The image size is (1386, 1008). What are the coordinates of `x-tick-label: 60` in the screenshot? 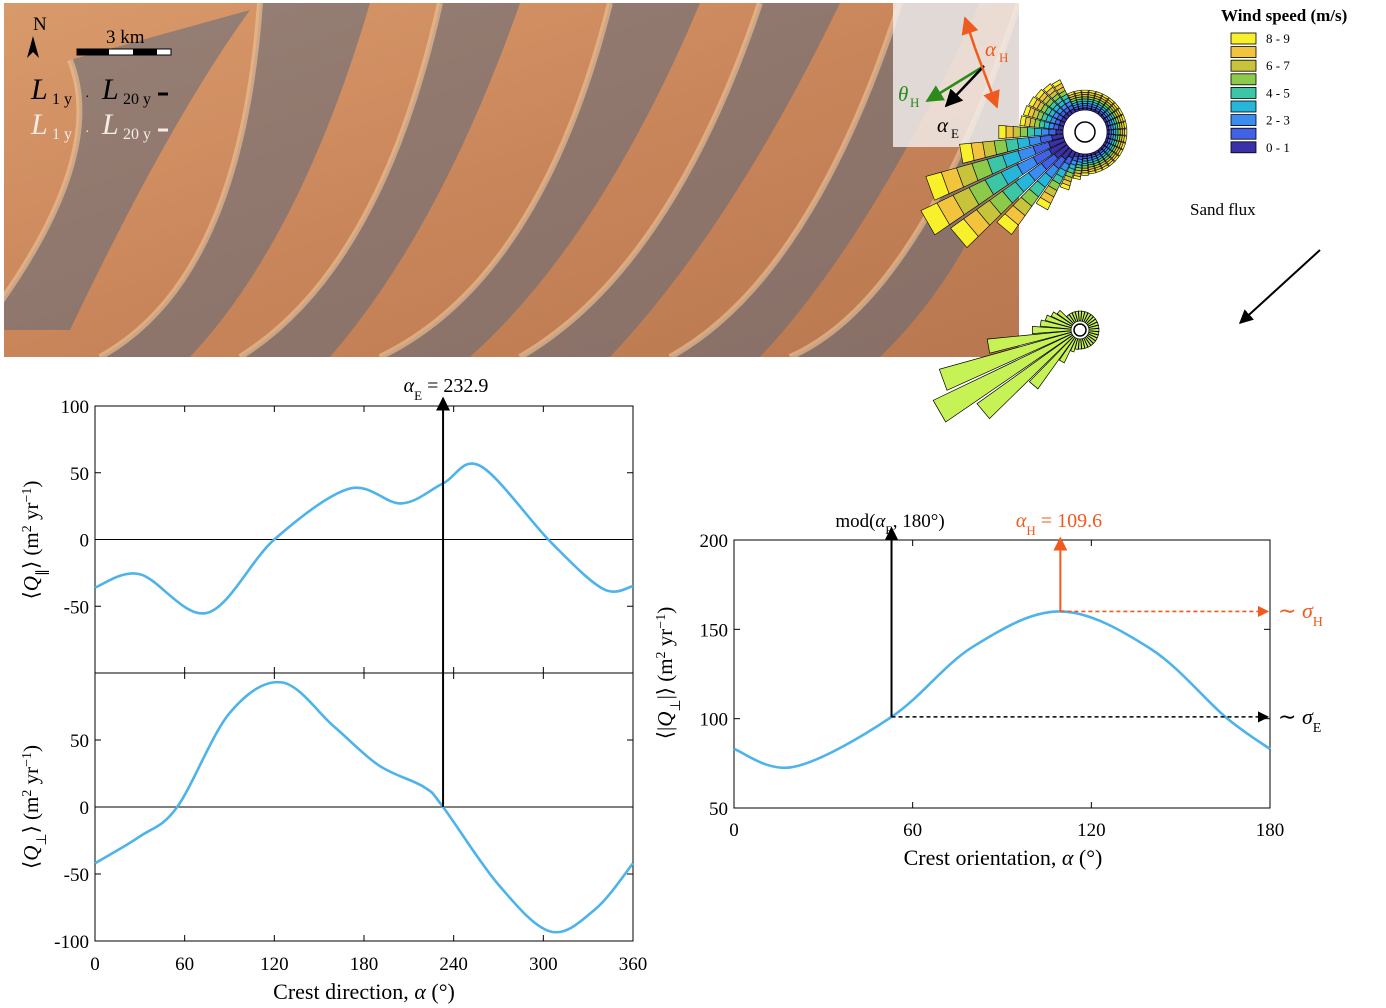 It's located at (912, 830).